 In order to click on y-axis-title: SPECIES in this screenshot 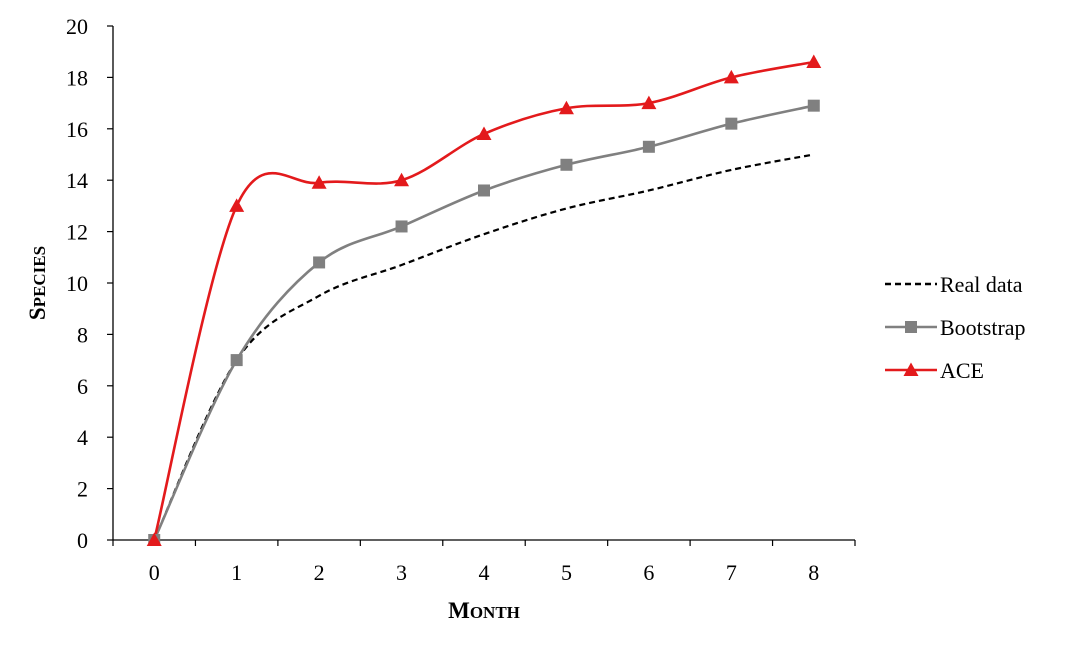, I will do `click(37, 283)`.